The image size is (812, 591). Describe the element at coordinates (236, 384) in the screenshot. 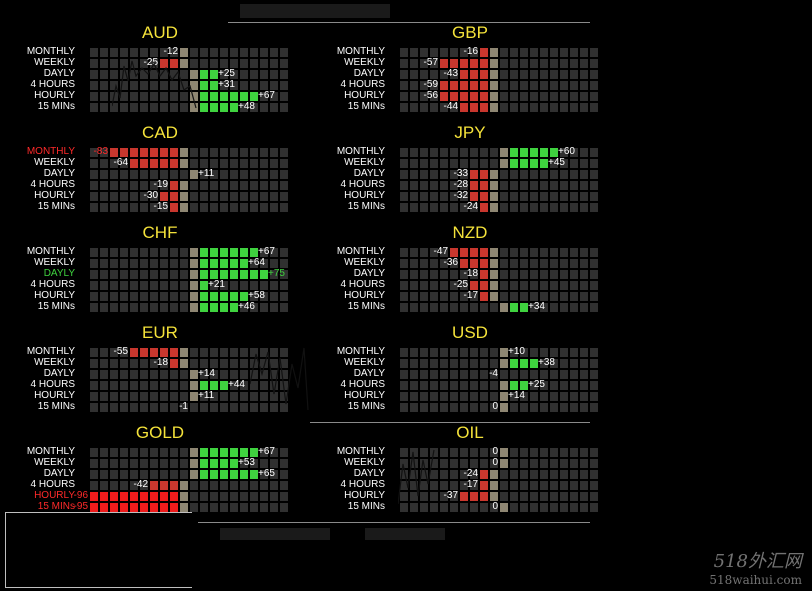

I see `strength-value: +44` at that location.